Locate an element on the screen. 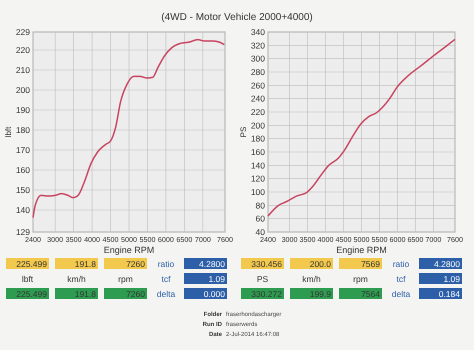 Image resolution: width=474 pixels, height=350 pixels. y-tick-label: 150 is located at coordinates (23, 190).